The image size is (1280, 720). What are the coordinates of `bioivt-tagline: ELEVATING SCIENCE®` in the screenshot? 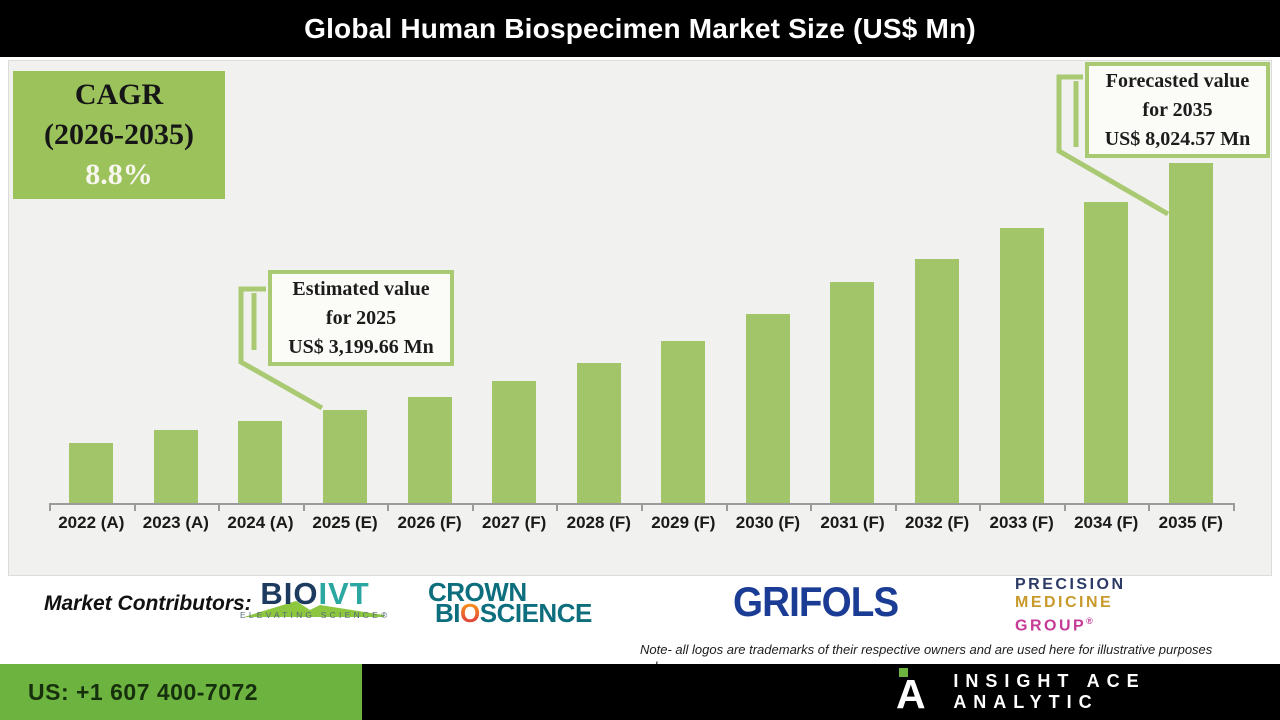 It's located at (315, 615).